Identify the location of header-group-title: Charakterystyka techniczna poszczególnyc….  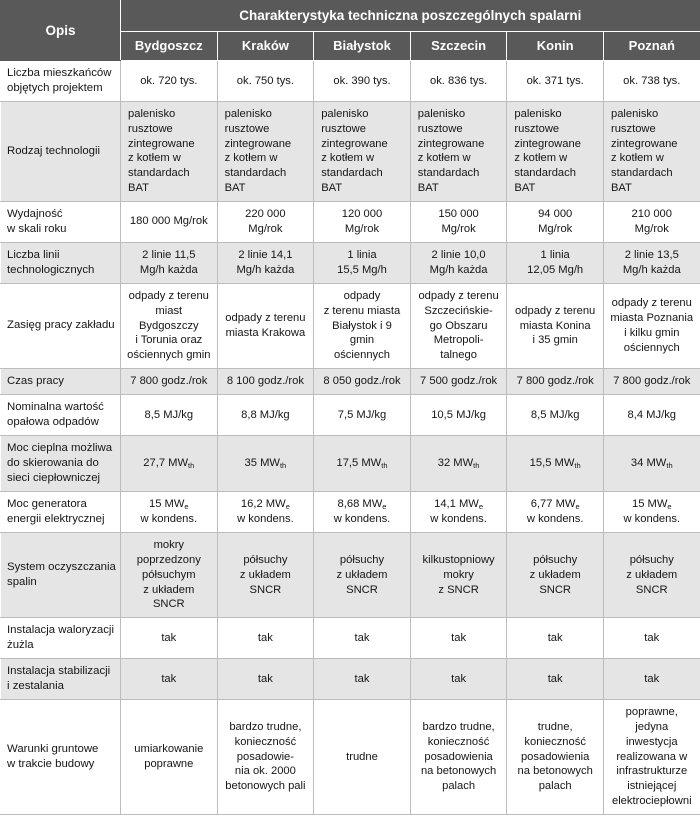
(410, 16).